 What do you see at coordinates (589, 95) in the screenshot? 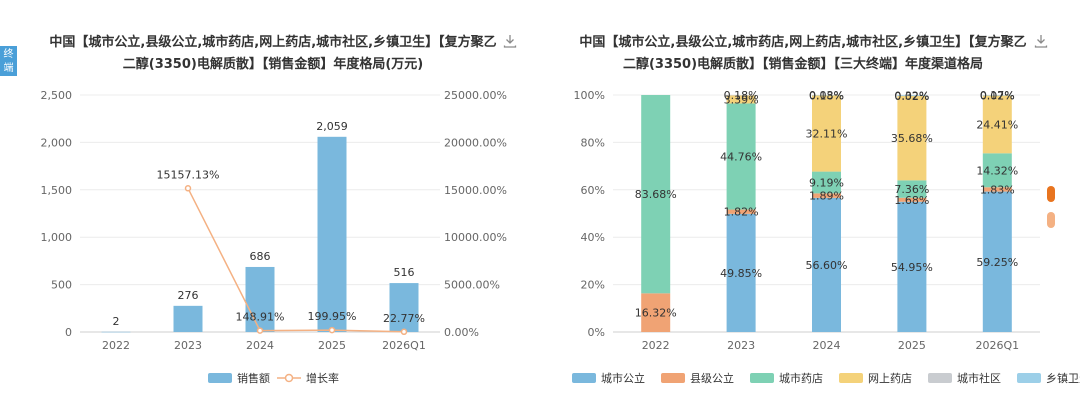
I see `y-tick-label: 100%` at bounding box center [589, 95].